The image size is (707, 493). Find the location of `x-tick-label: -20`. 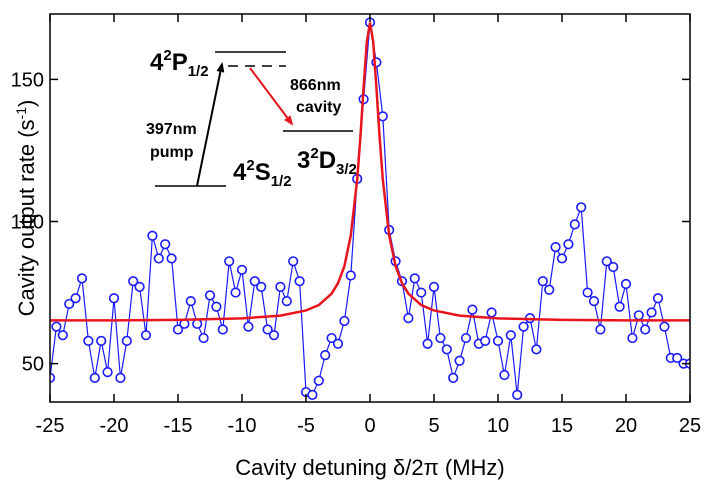

x-tick-label: -20 is located at coordinates (114, 426).